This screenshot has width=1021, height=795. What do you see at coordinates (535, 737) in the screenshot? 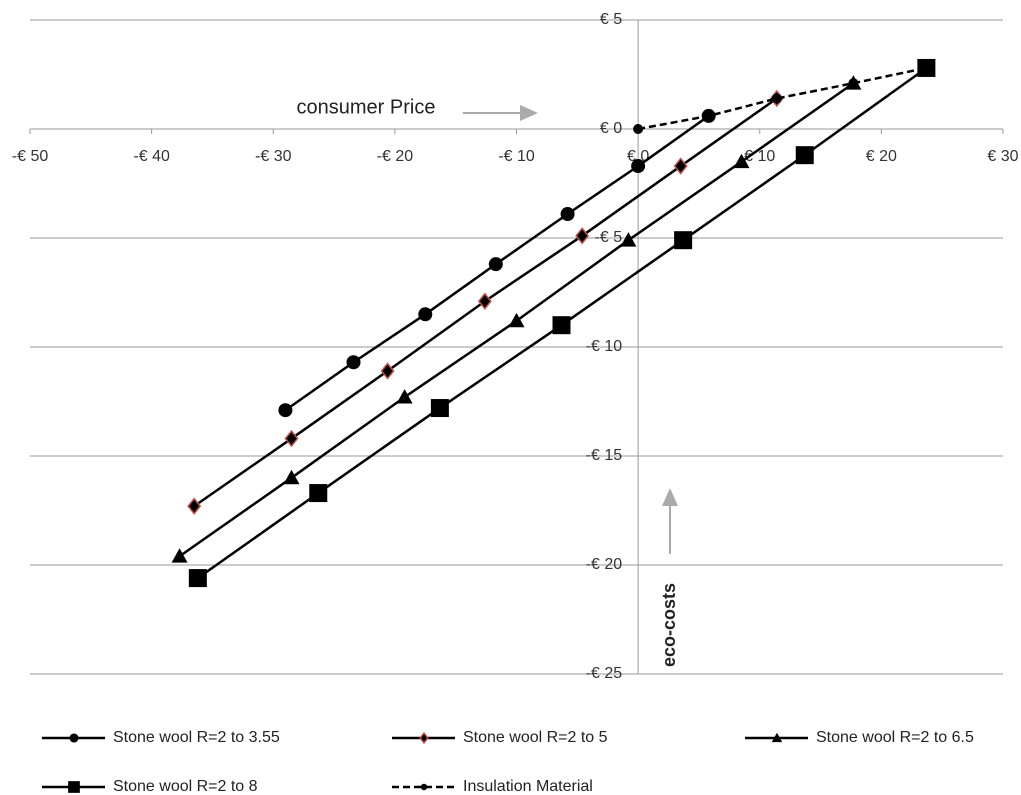
I see `legend-label: Stone wool R=2 to 5` at bounding box center [535, 737].